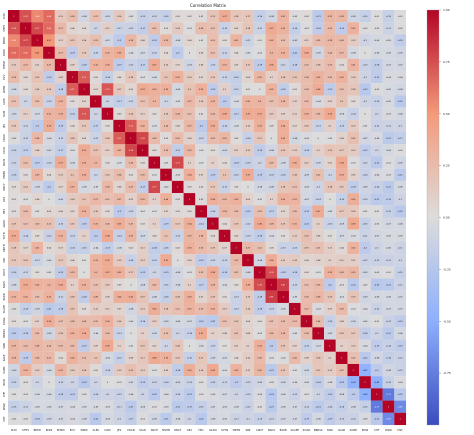 This screenshot has width=474, height=435. I want to click on cell-value-label: -0.14, so click(377, 188).